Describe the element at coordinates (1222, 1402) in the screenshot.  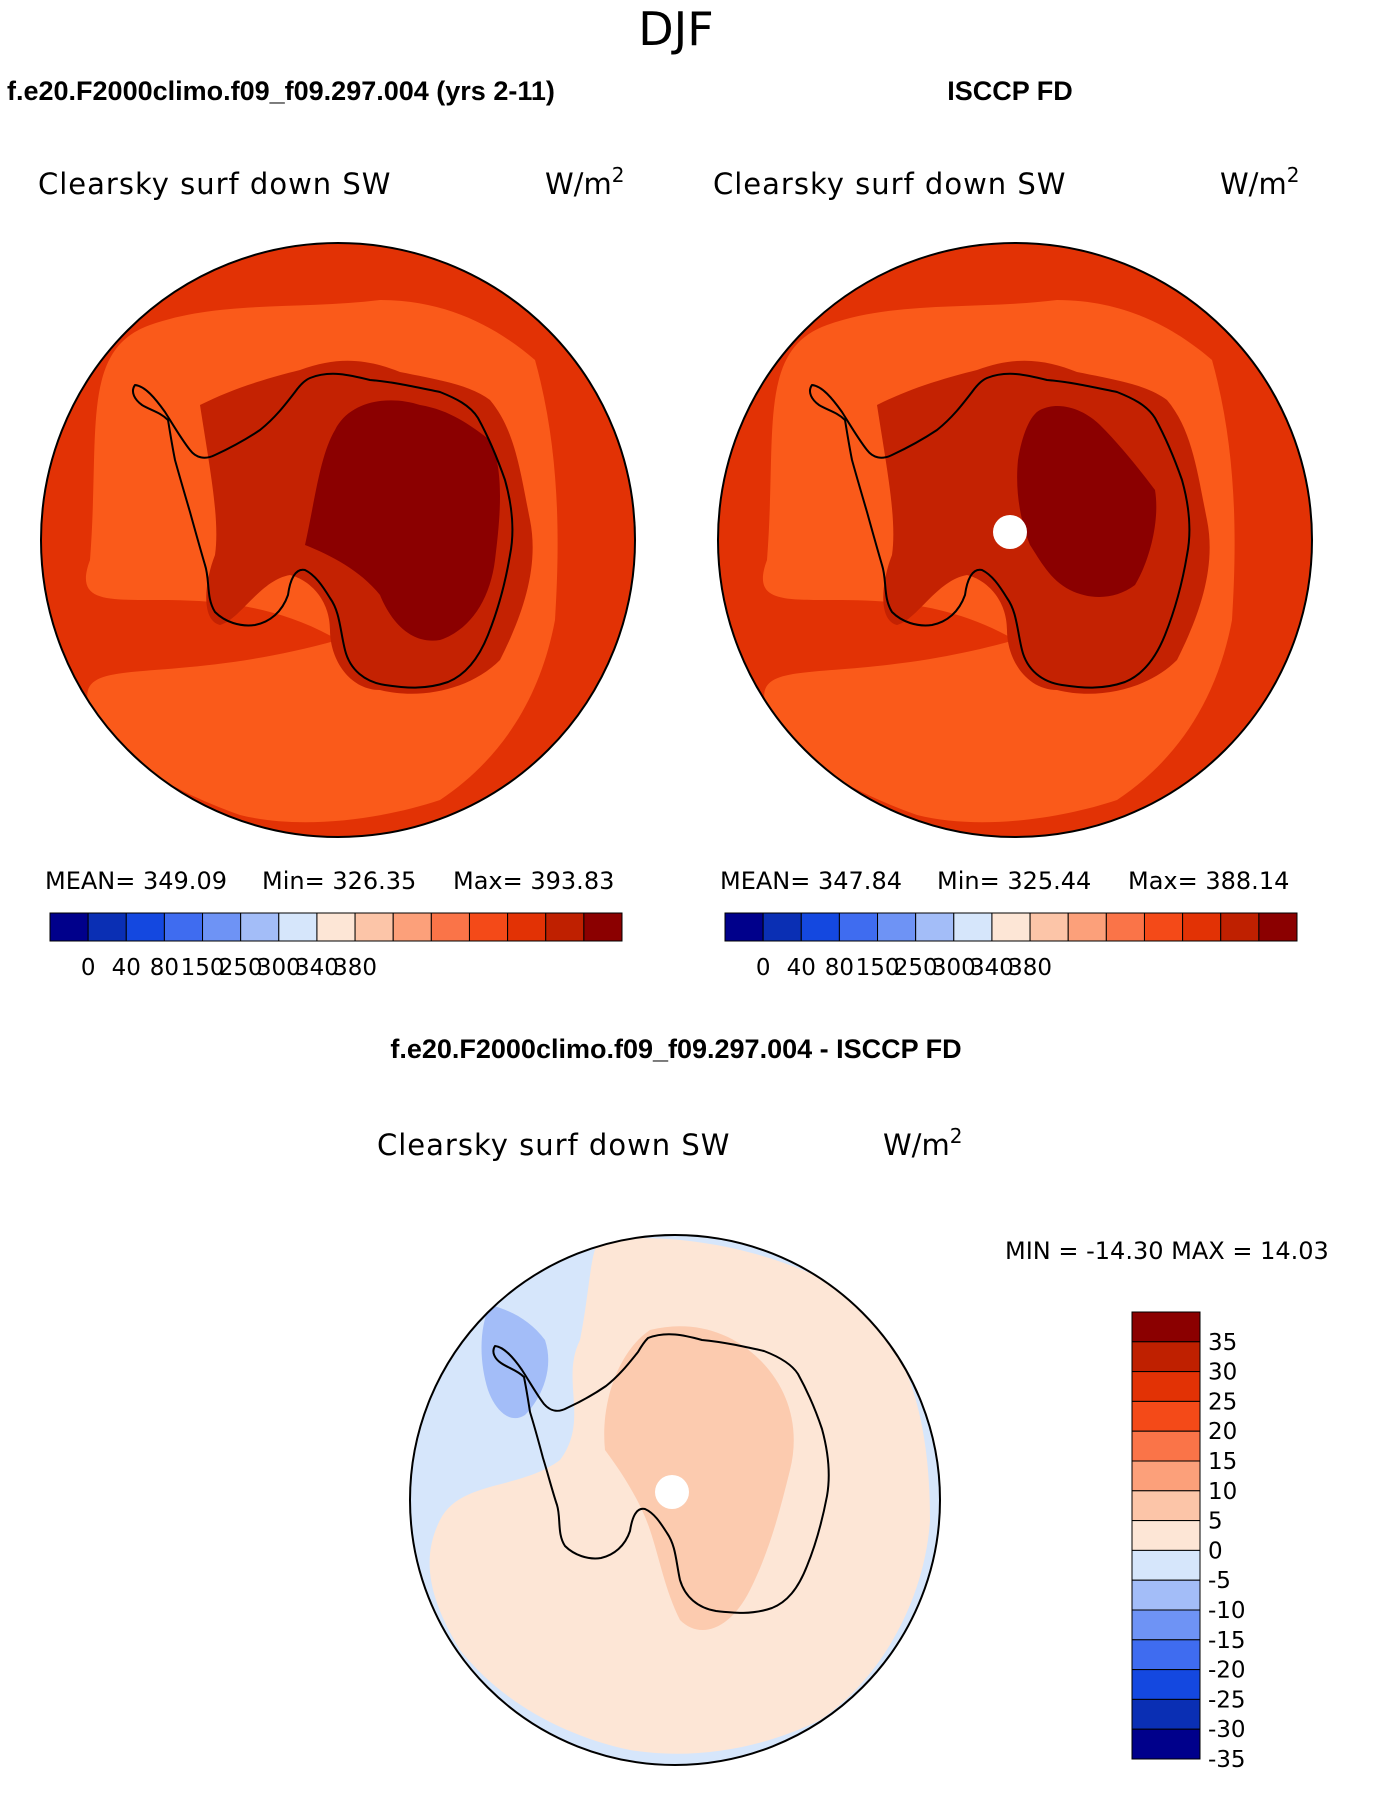
I see `colorbar-tick-label: 25` at that location.